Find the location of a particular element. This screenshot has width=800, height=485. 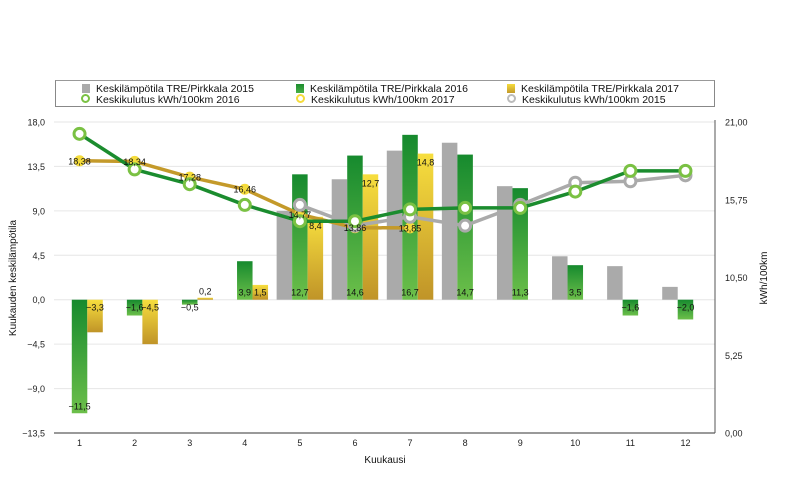

legend-item-temp-2015: Keskilämpötila TRE/Pirkkala 2015 is located at coordinates (168, 89).